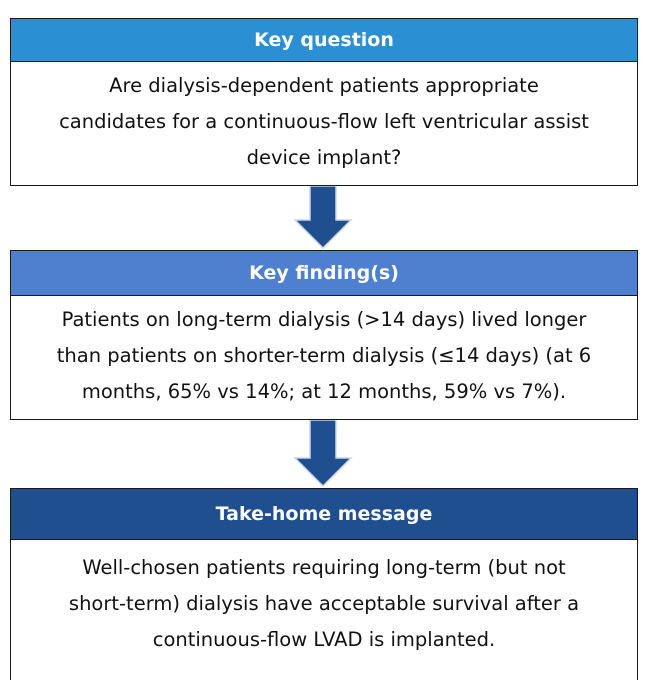  I want to click on text-line: continuous-flow LVAD is implanted., so click(324, 639).